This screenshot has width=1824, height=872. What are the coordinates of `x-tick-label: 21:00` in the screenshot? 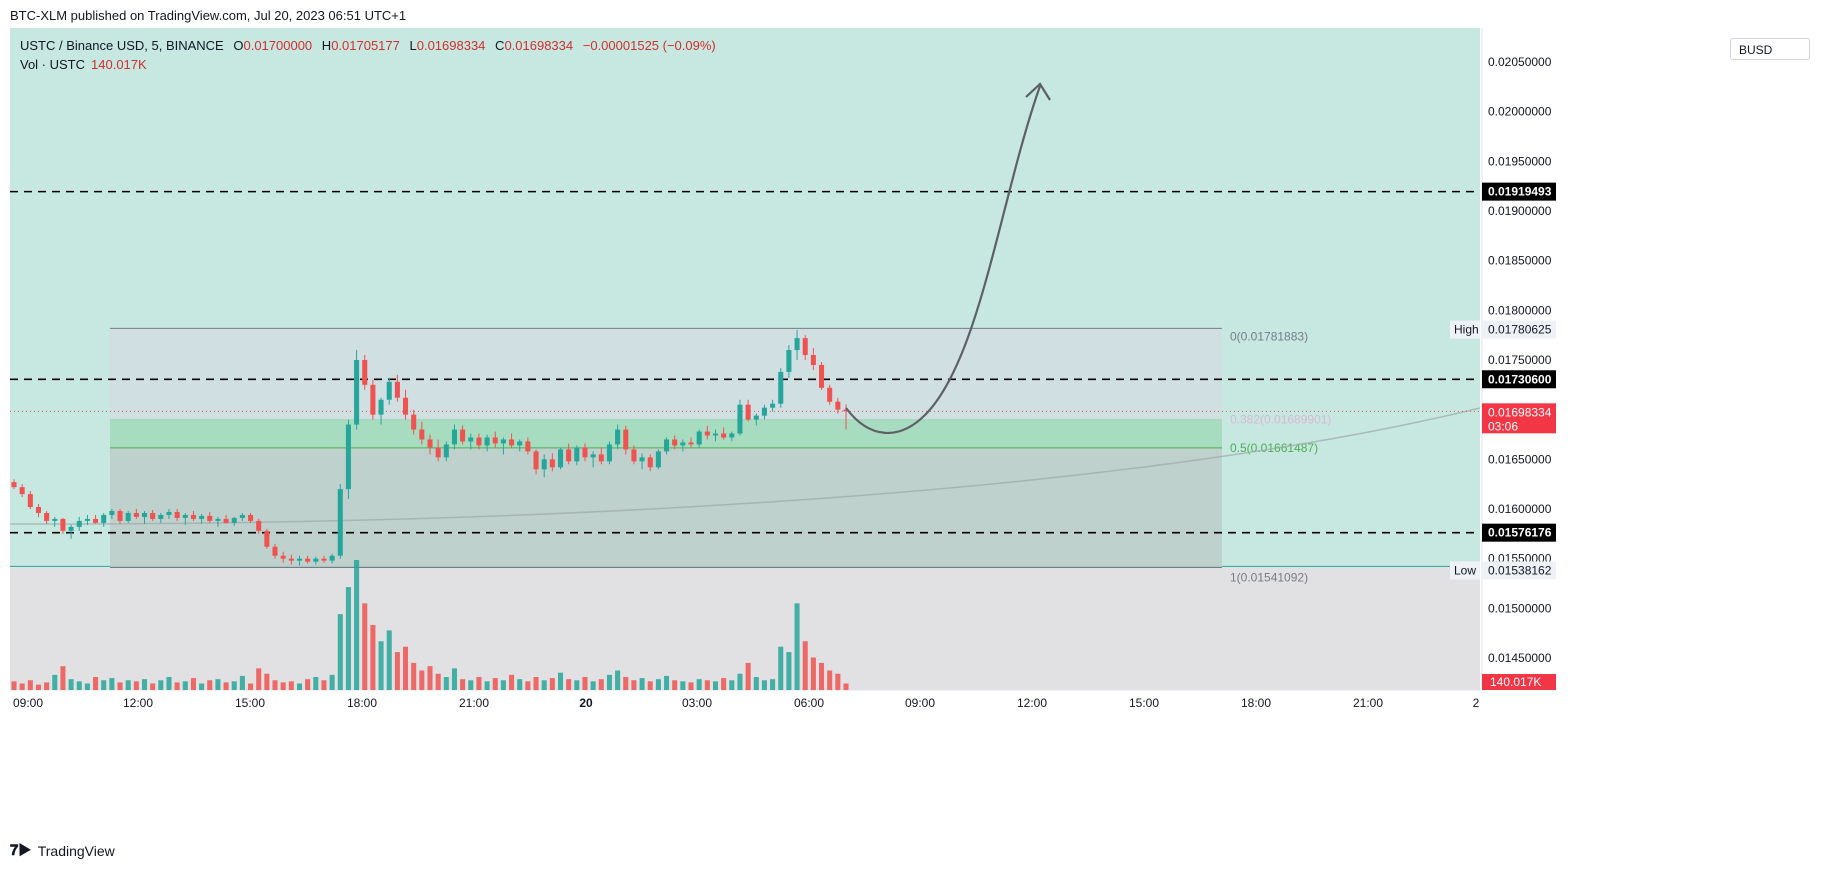 It's located at (1368, 703).